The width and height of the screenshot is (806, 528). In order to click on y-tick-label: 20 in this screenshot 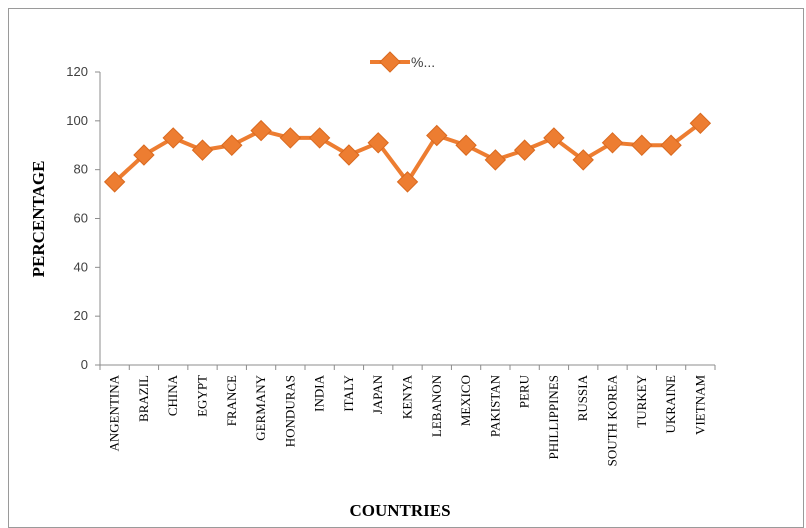, I will do `click(81, 315)`.